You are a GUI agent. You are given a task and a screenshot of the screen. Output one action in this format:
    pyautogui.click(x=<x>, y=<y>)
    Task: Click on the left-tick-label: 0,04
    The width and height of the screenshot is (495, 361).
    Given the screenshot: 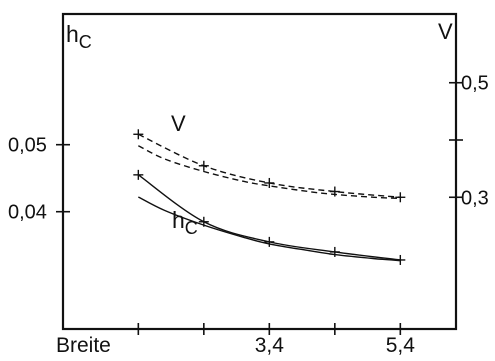 What is the action you would take?
    pyautogui.click(x=27, y=213)
    